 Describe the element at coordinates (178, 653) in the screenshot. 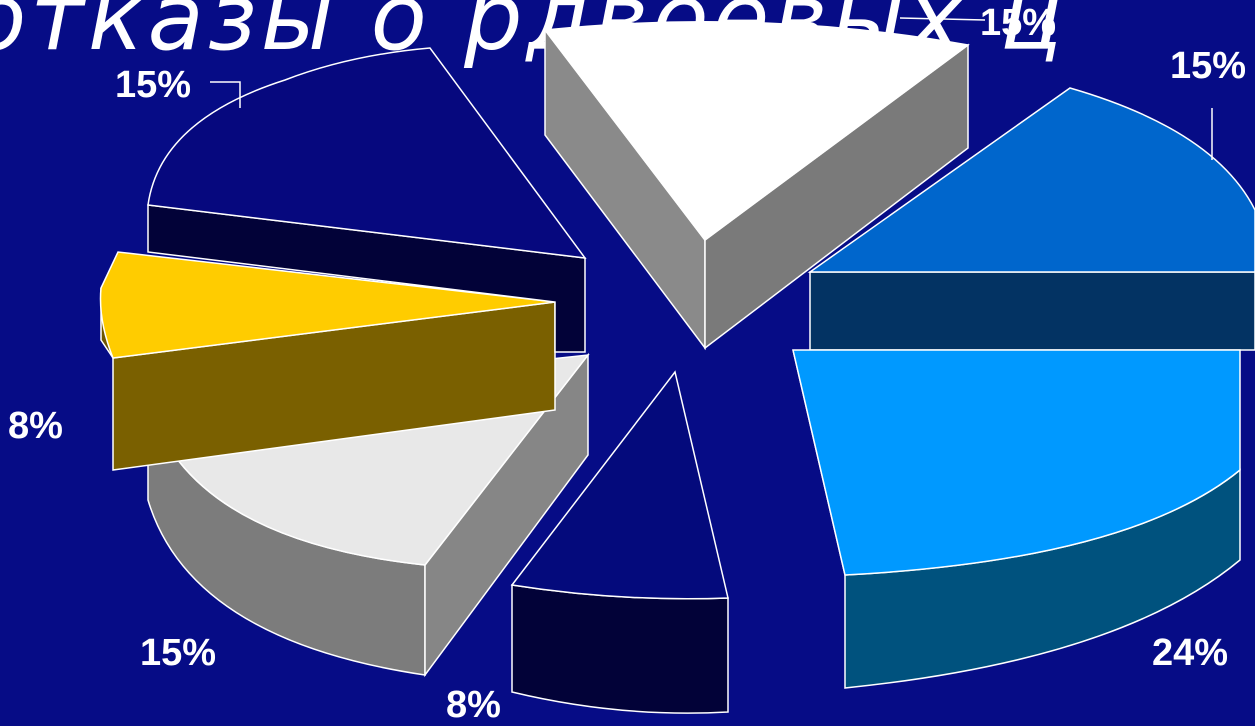

I see `slice-5-label: 15%` at that location.